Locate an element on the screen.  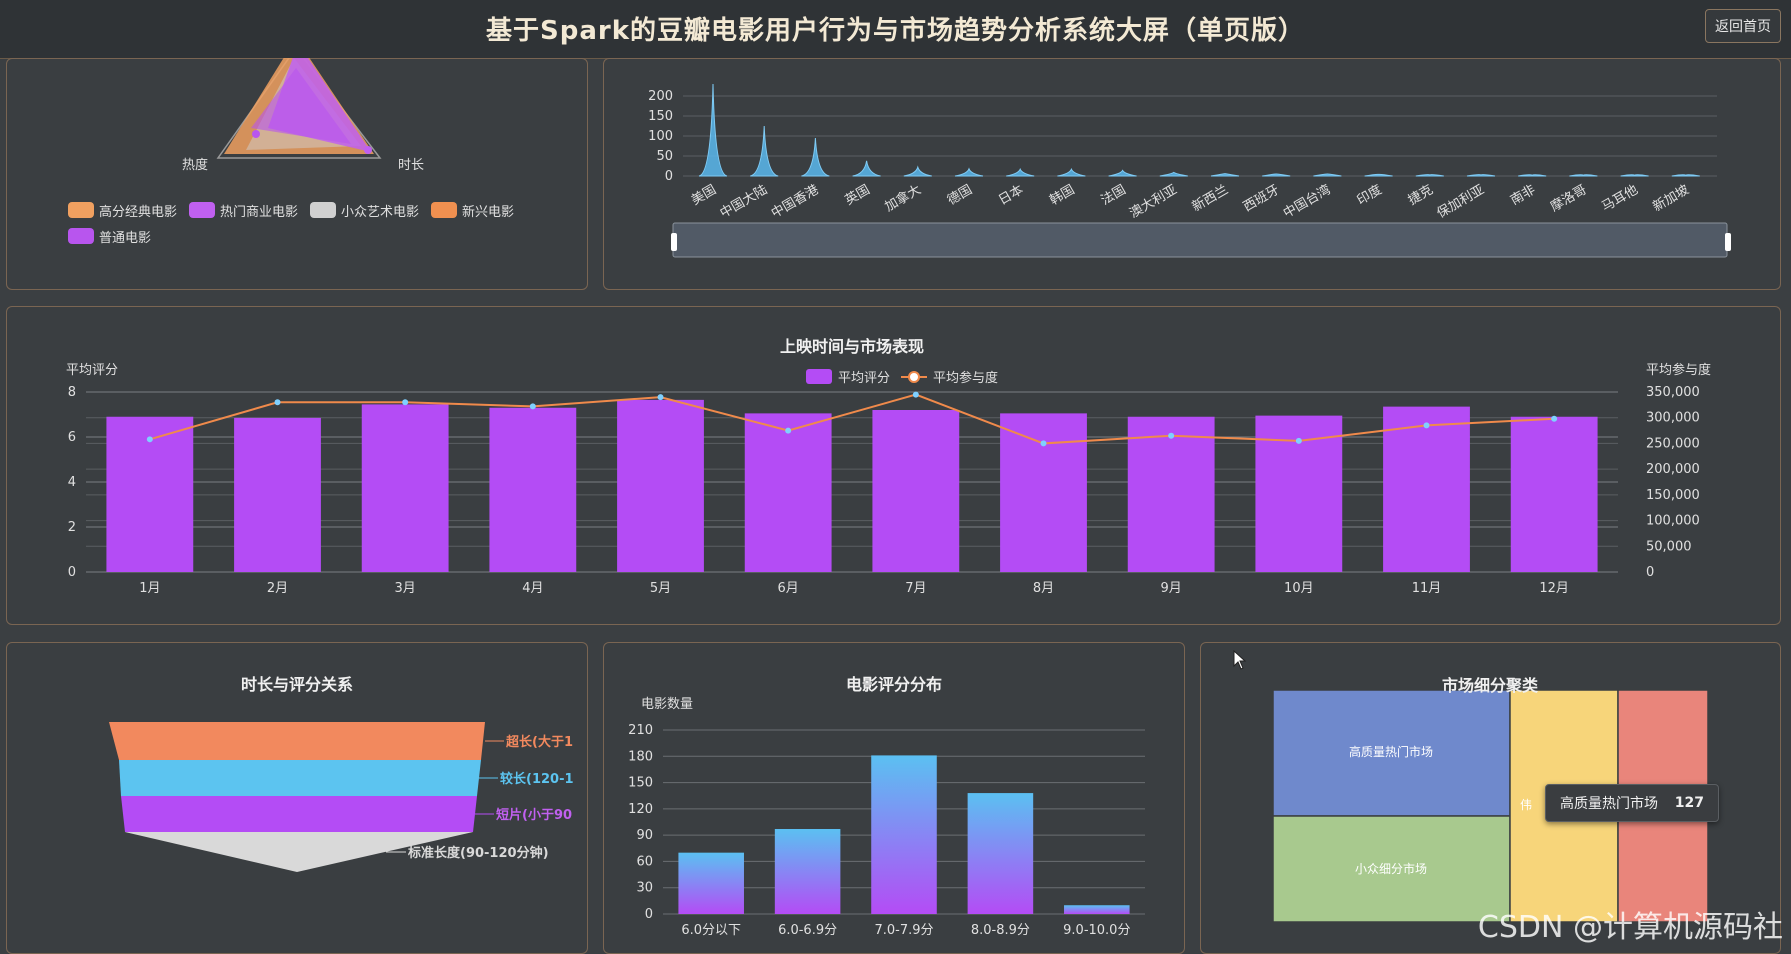
treemap-cell-niche is located at coordinates (1391, 869).